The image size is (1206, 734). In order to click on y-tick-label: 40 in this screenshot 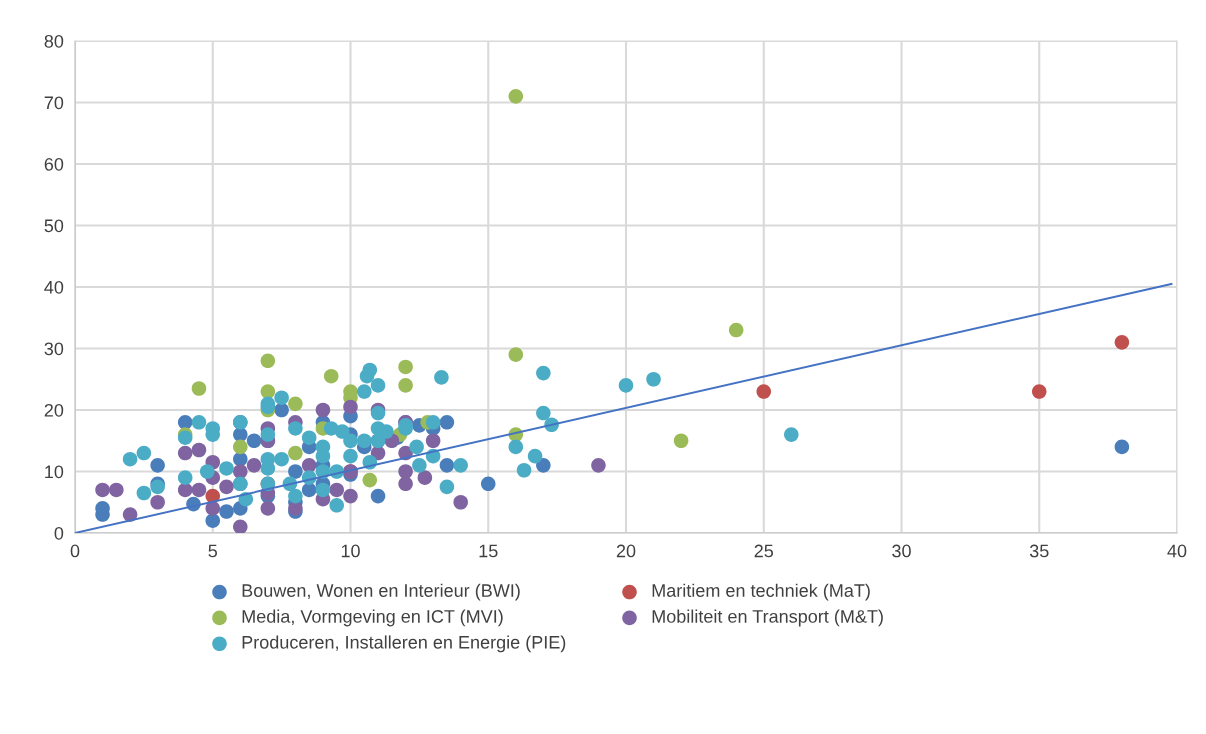, I will do `click(54, 287)`.